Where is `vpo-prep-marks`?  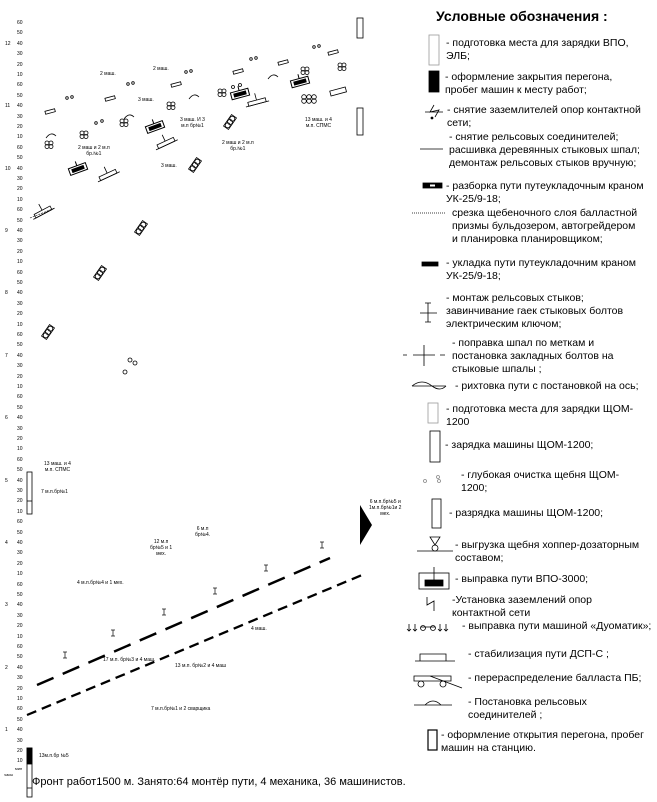
vpo-prep-marks is located at coordinates (195, 82).